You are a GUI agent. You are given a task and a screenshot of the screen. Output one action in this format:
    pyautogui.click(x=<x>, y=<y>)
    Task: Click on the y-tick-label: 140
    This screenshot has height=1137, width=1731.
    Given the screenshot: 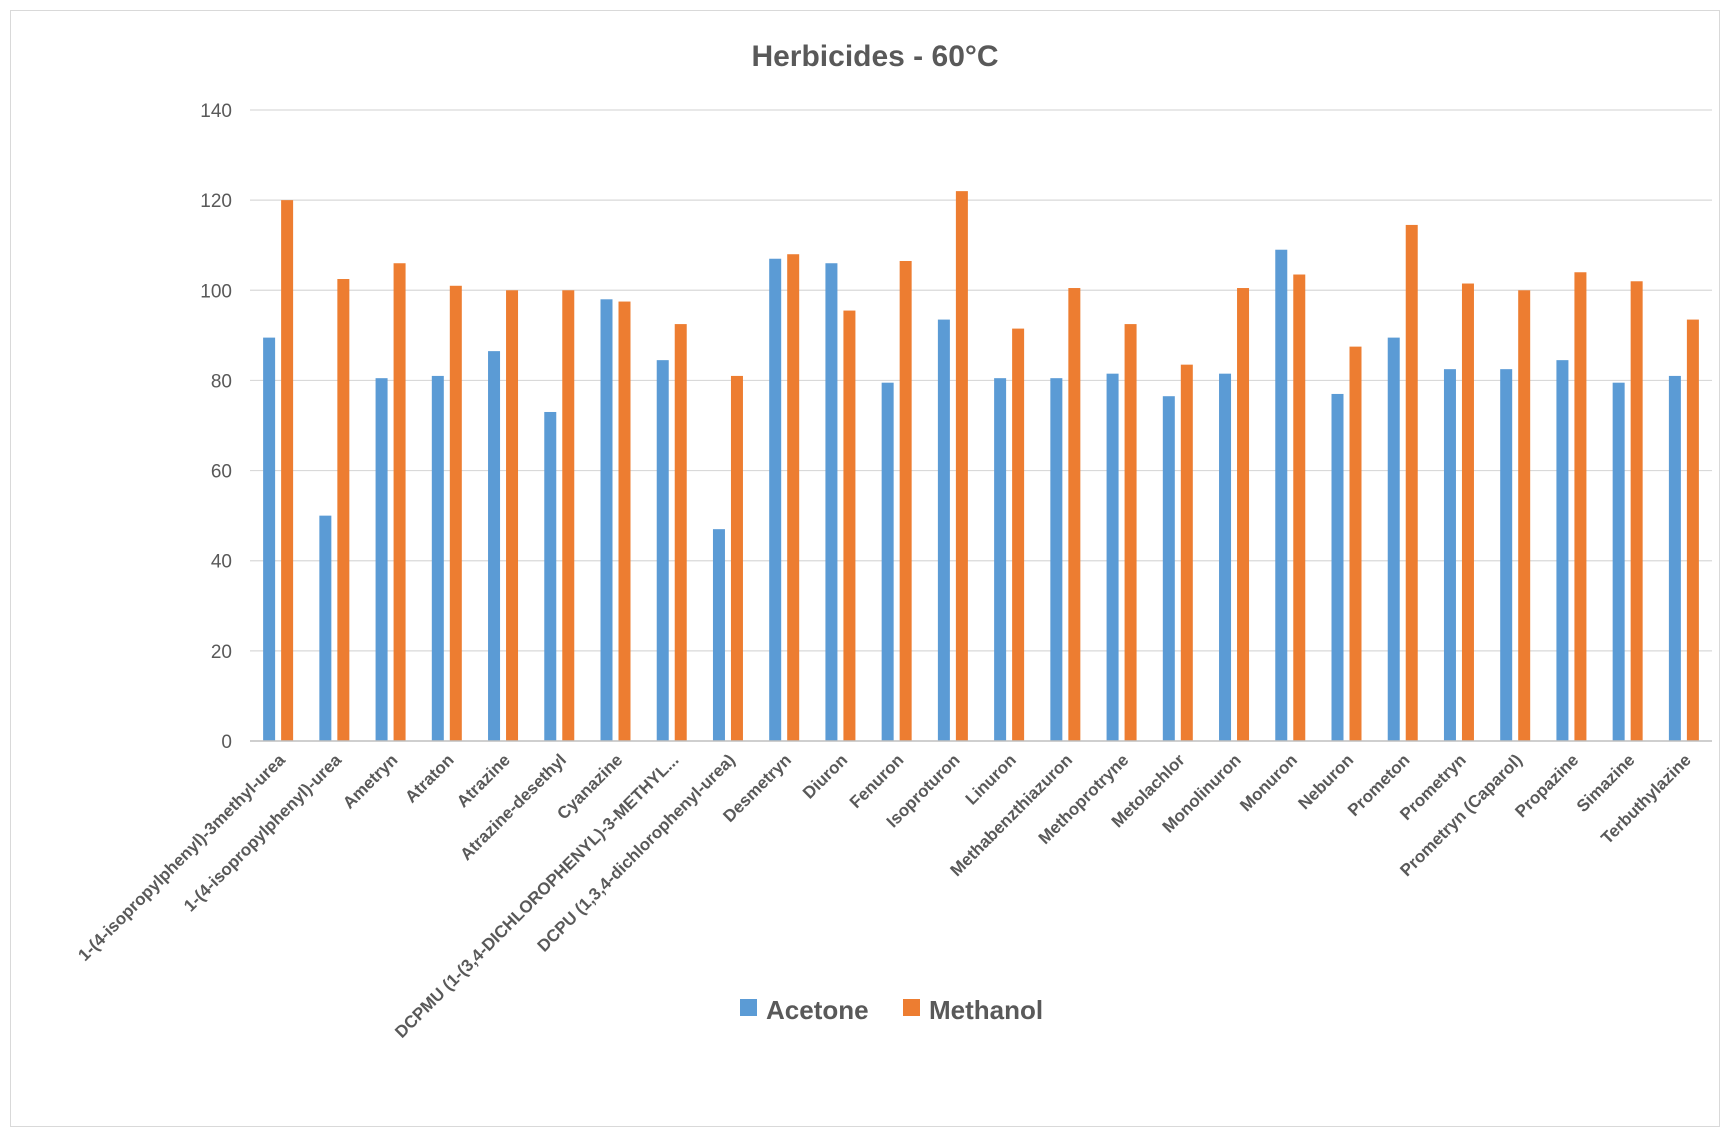 What is the action you would take?
    pyautogui.click(x=216, y=111)
    